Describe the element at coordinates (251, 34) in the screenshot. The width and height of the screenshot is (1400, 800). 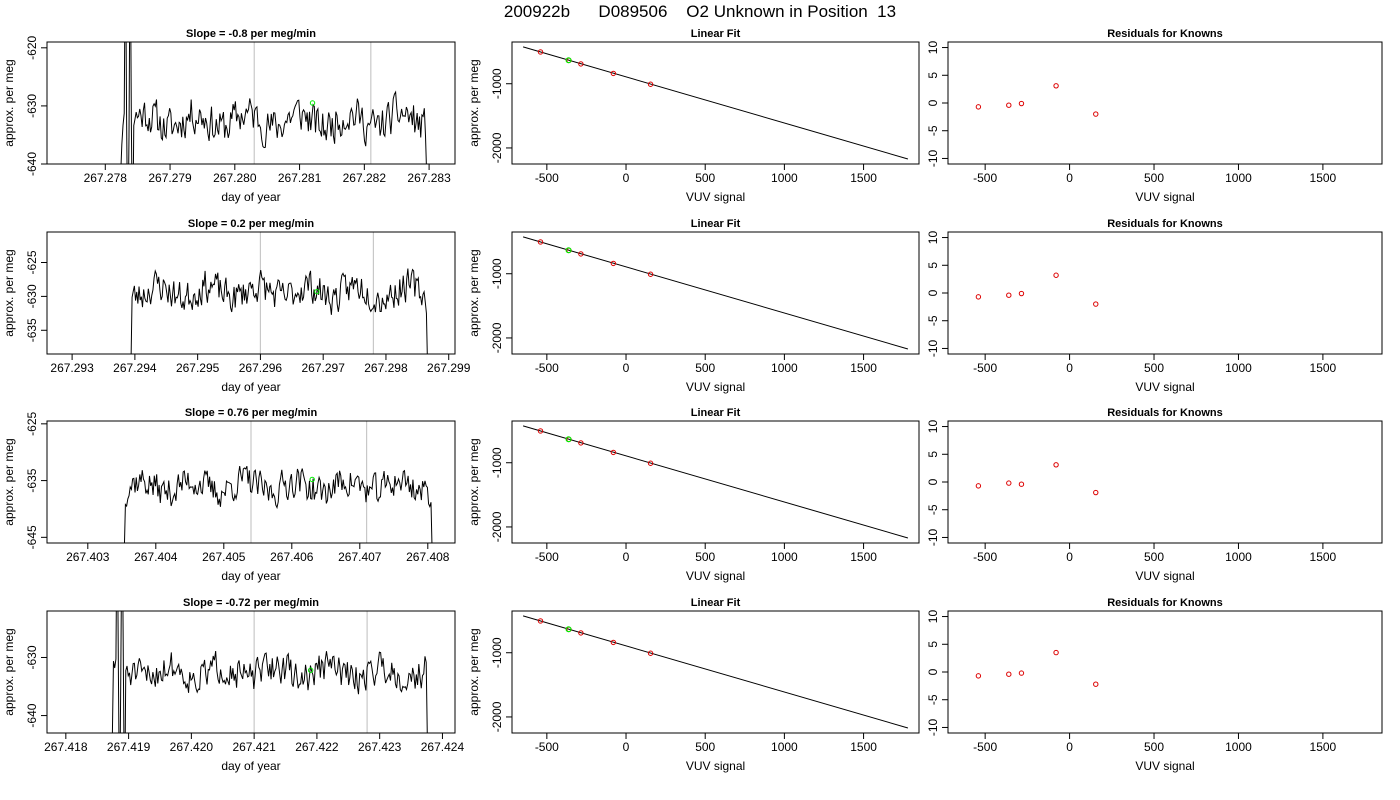
I see `panel-title: Slope = -0.8 per meg/min` at that location.